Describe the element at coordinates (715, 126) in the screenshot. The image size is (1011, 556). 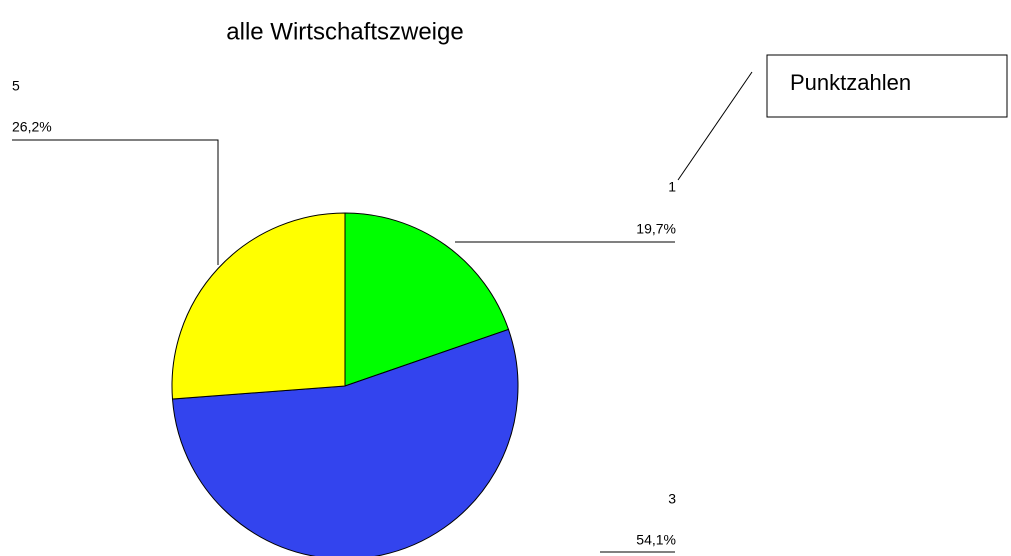
I see `annotation-leader` at that location.